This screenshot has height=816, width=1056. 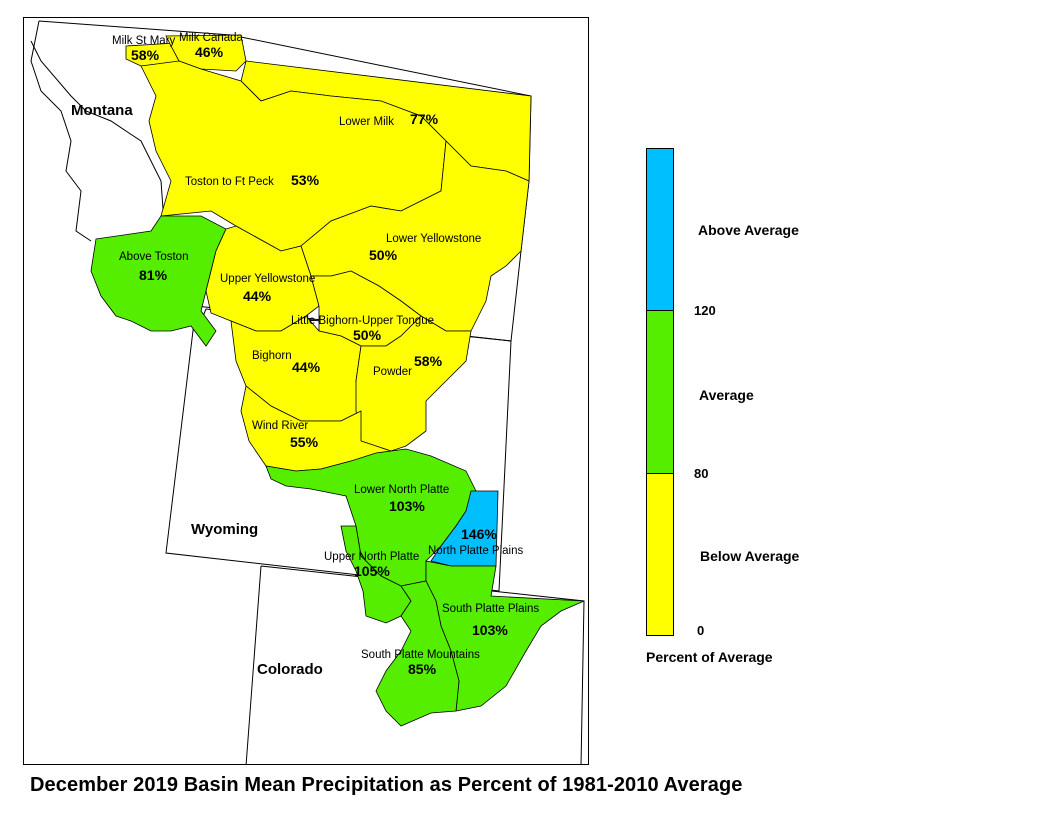 I want to click on label-milk-st-mary-pct: 58%, so click(x=145, y=55).